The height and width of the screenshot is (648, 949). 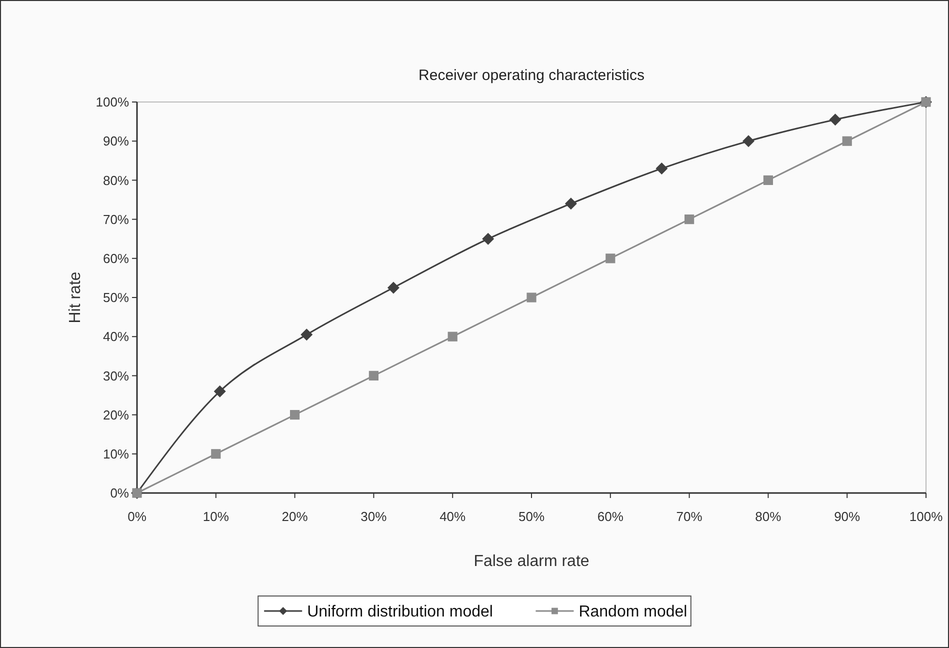 I want to click on y-axis-title: Hit rate, so click(x=75, y=298).